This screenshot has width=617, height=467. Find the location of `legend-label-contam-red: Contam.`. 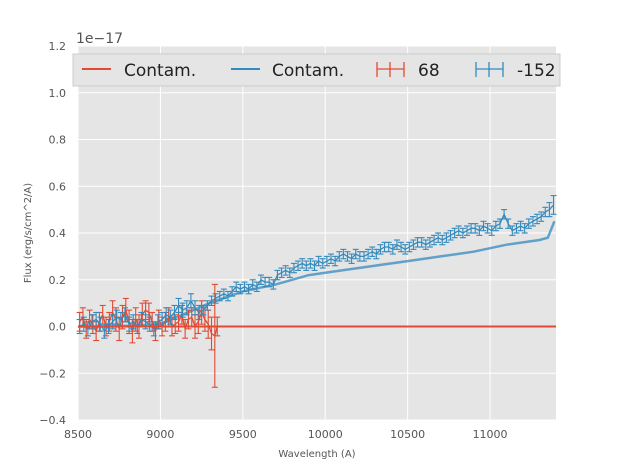

legend-label-contam-red: Contam. is located at coordinates (160, 71).